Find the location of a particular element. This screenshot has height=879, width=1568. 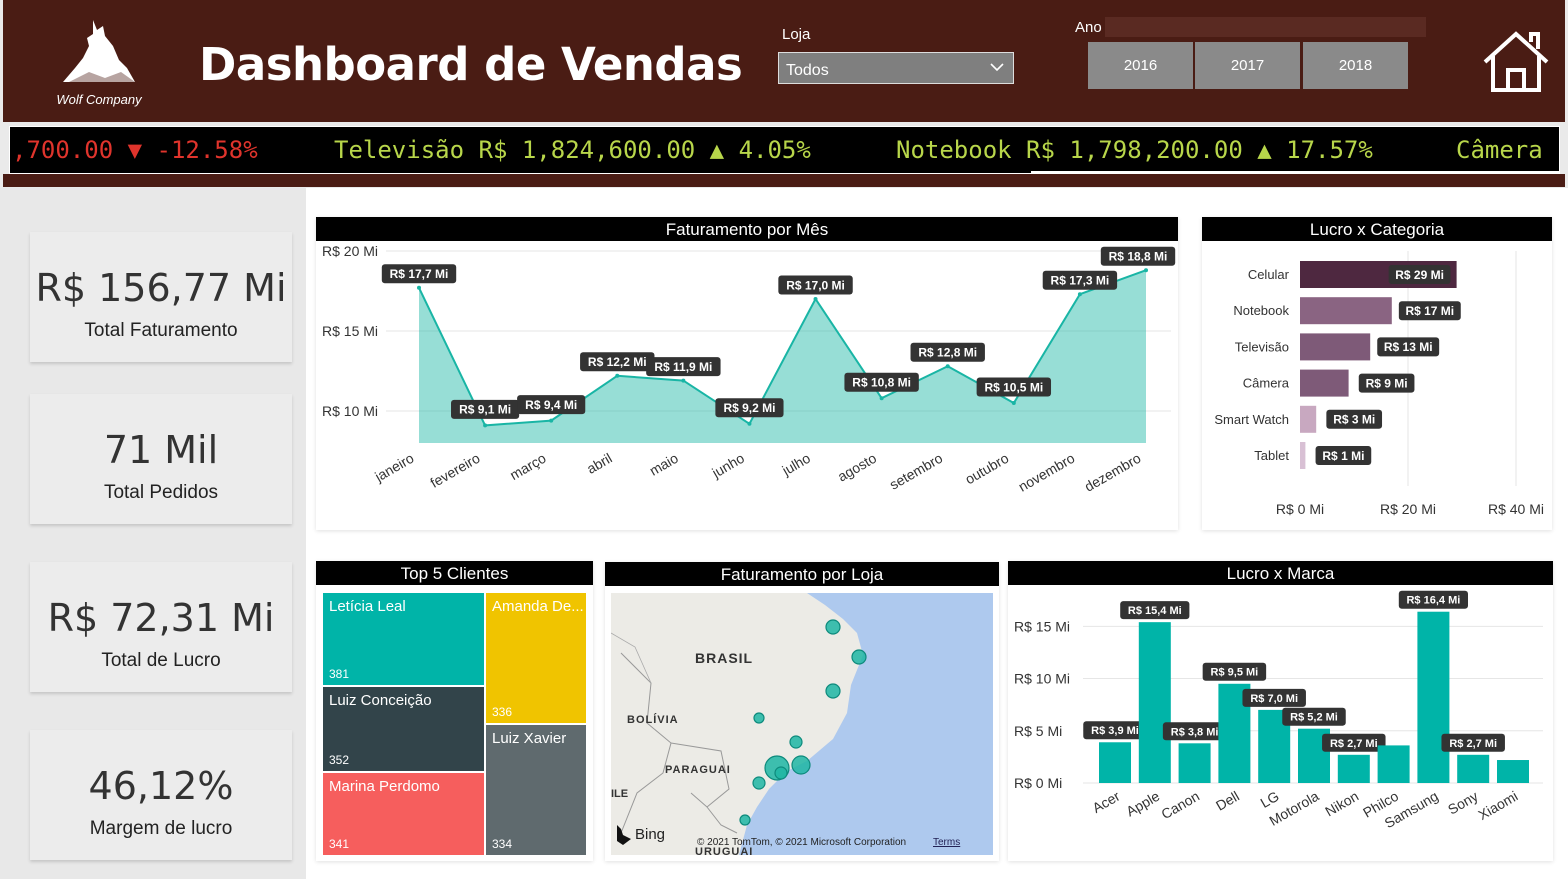

treemap-tile: Luiz Conceição 352 is located at coordinates (403, 729).